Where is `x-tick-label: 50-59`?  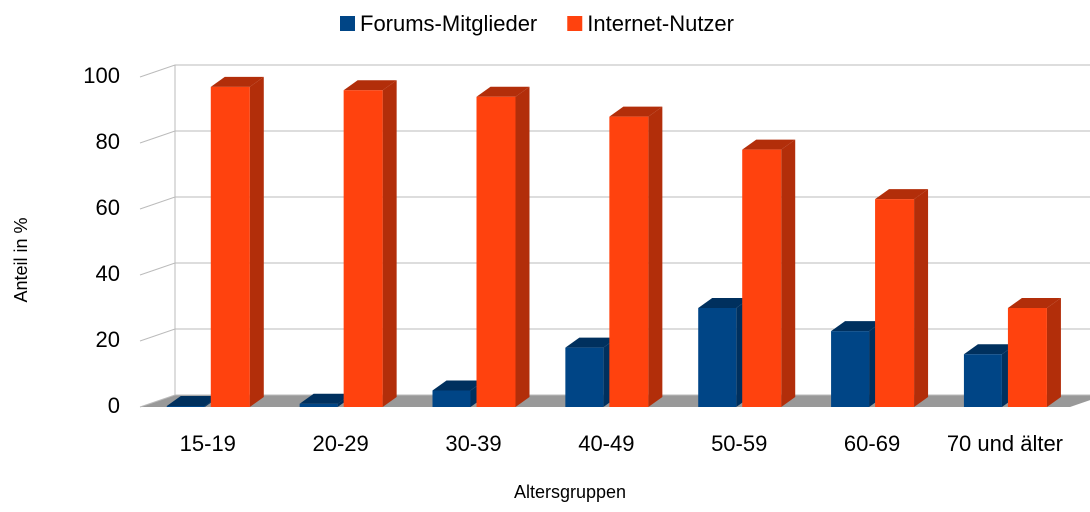
x-tick-label: 50-59 is located at coordinates (739, 443).